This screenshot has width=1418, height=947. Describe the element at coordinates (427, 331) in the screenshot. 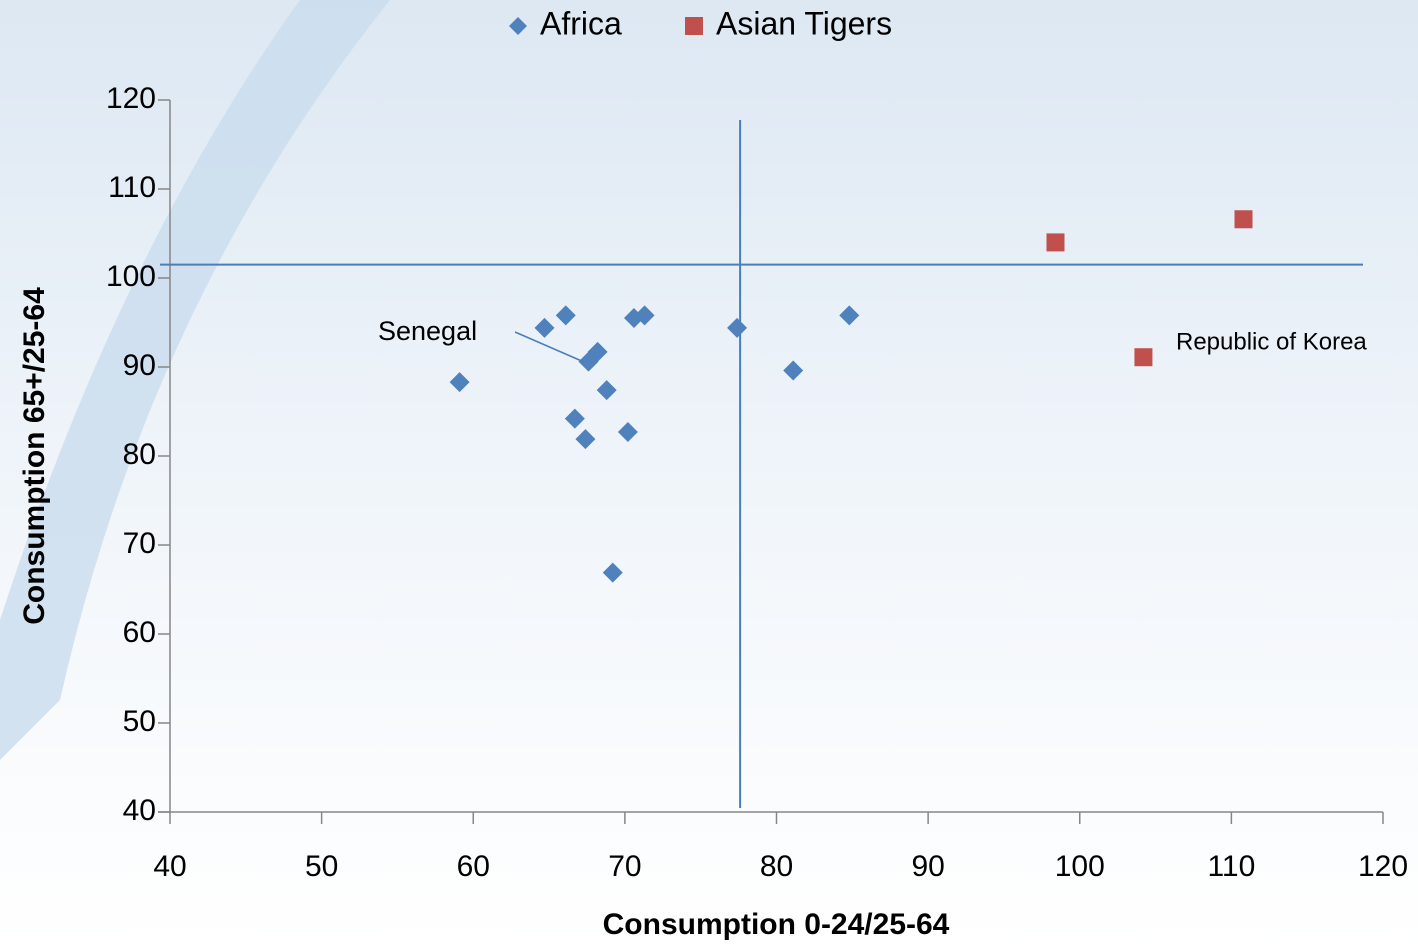

I see `annotation: Senegal` at that location.